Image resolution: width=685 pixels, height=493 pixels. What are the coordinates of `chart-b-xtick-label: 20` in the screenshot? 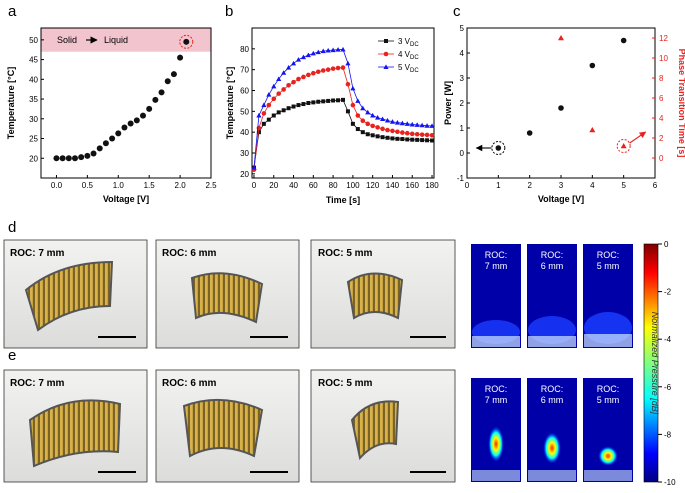 It's located at (273, 185).